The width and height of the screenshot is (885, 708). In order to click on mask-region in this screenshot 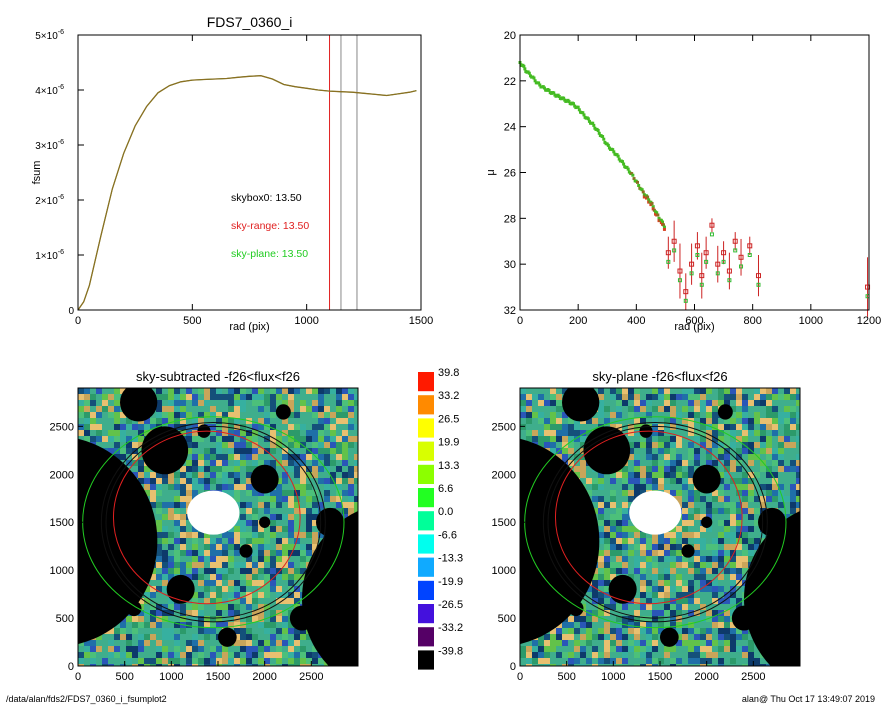, I will do `click(707, 522)`.